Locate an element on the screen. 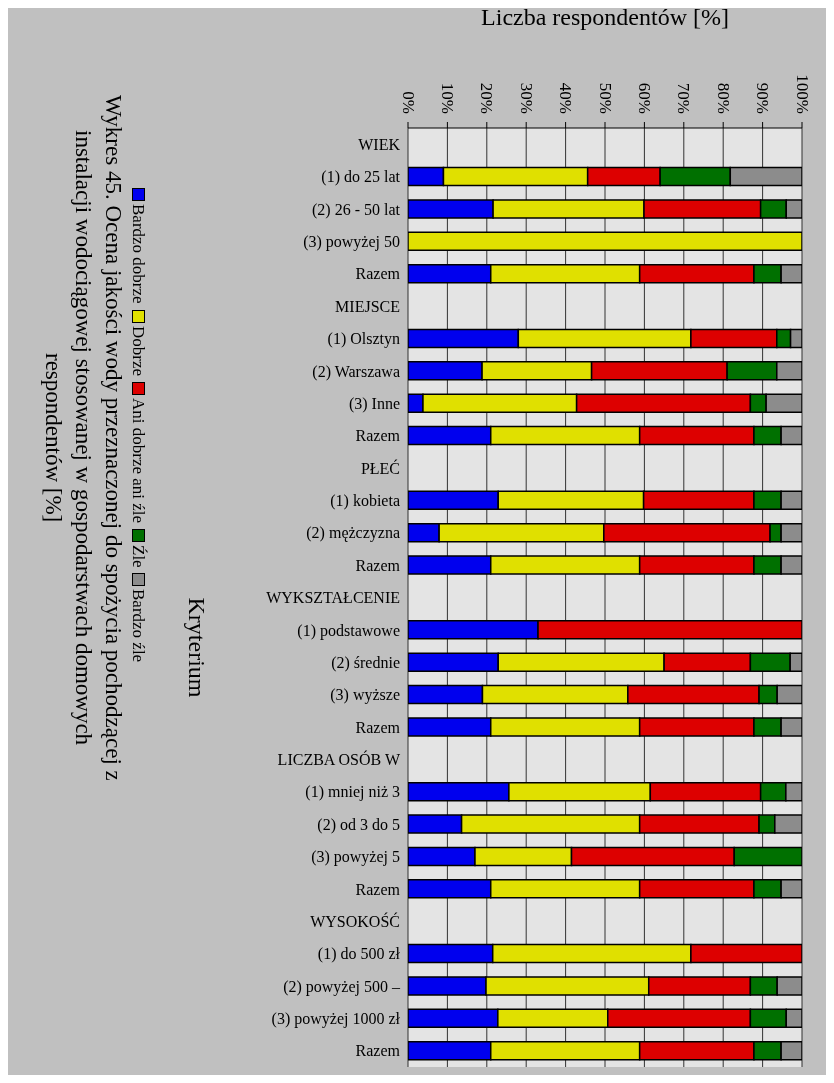 The height and width of the screenshot is (1083, 834). y-tick-label: (2) od 3 do 5 is located at coordinates (358, 824).